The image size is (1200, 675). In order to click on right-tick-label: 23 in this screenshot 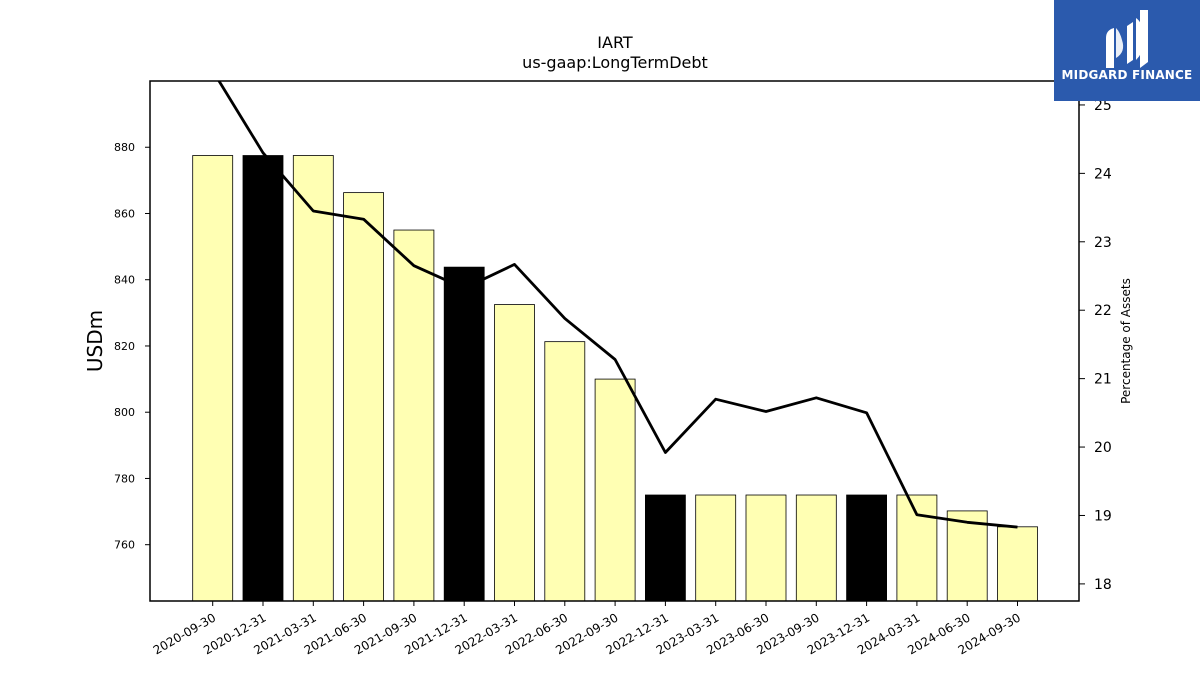, I will do `click(1103, 243)`.